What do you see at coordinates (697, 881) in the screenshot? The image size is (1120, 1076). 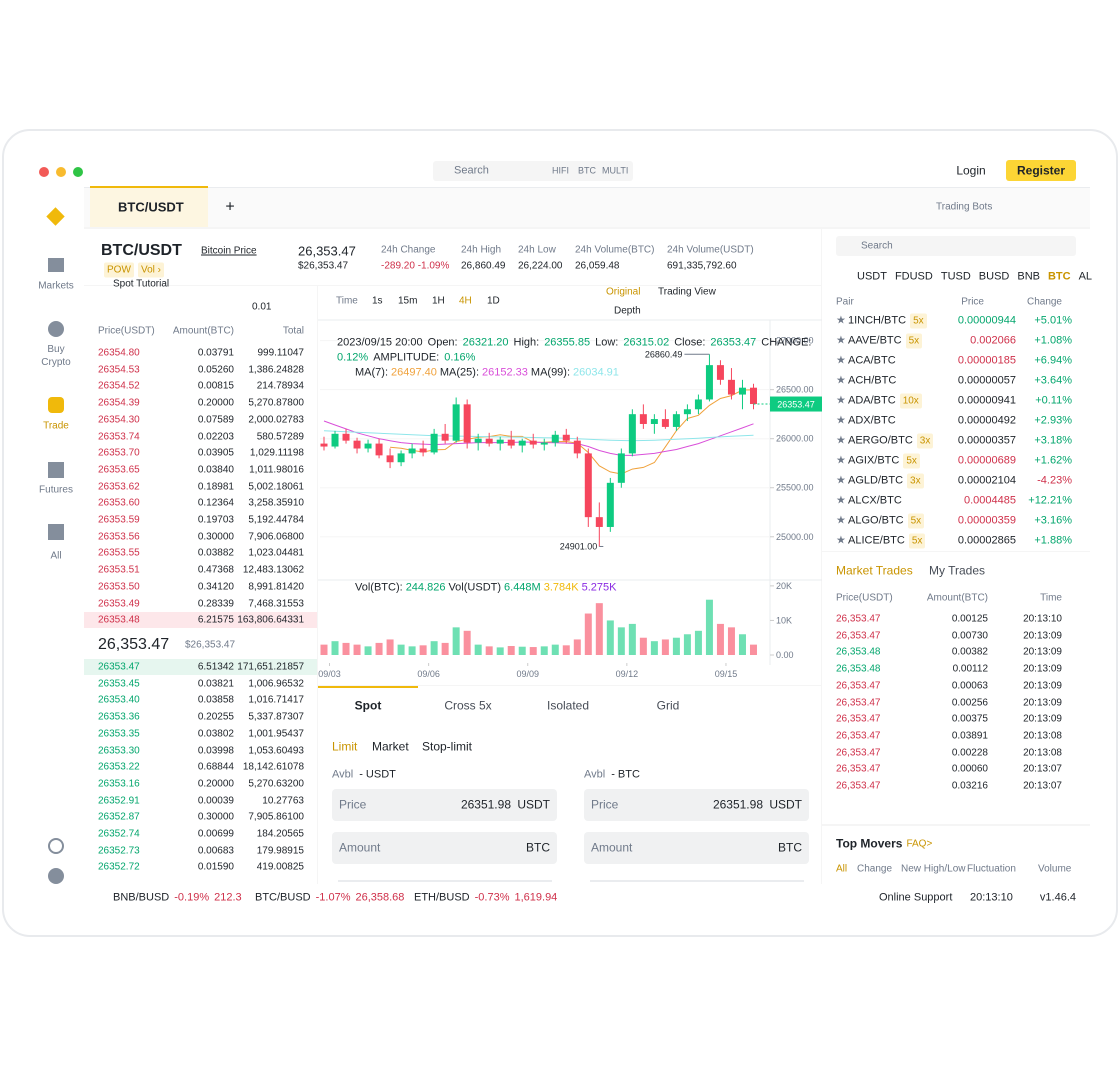 I see `sell-slider` at bounding box center [697, 881].